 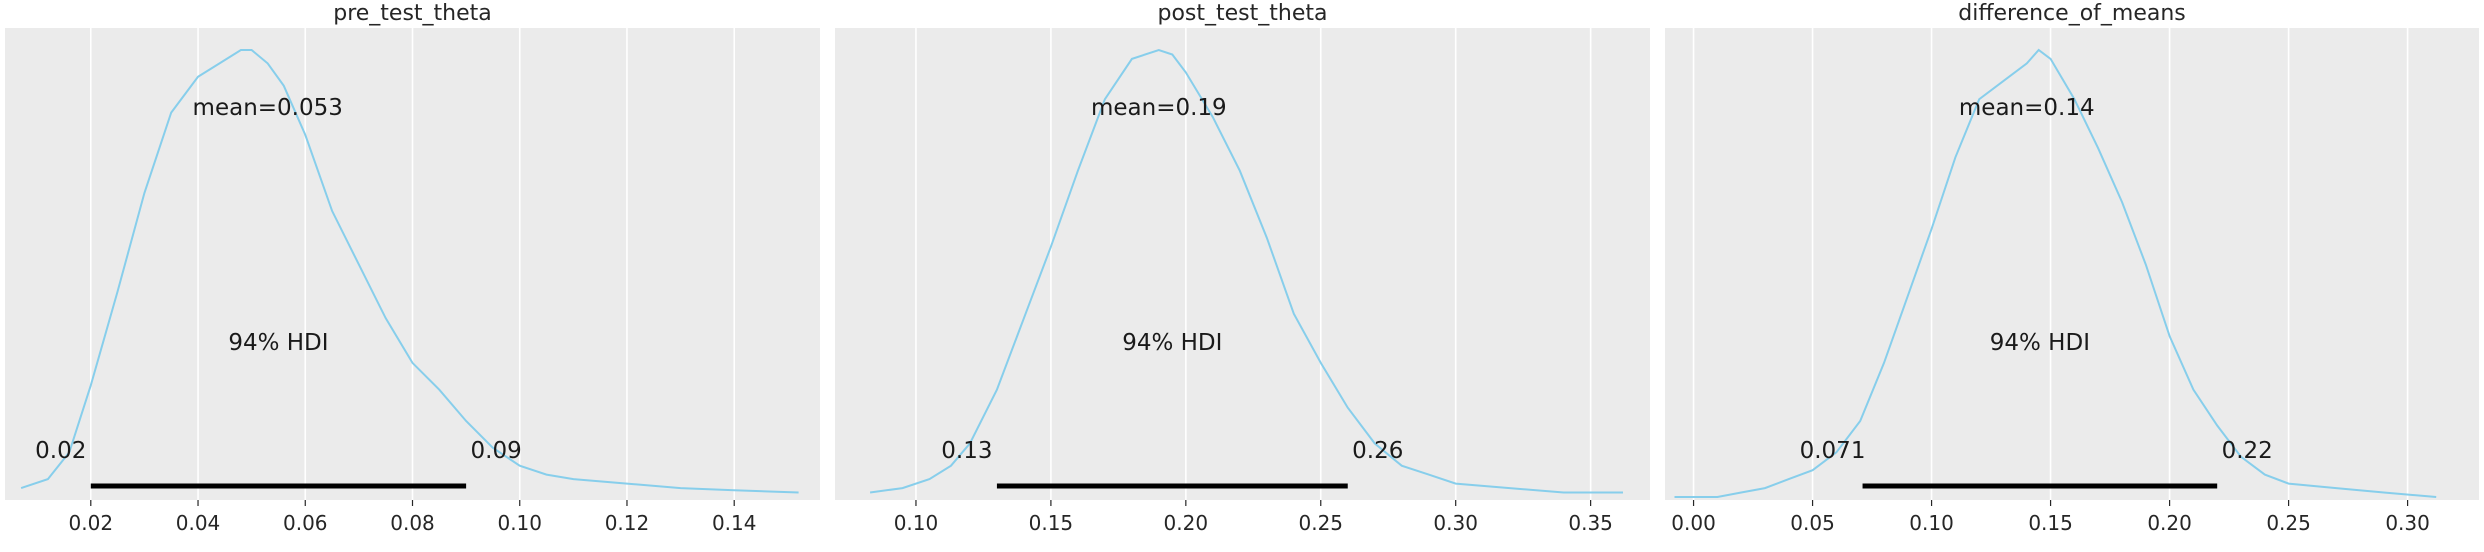 What do you see at coordinates (1243, 13) in the screenshot?
I see `panel-title: post_test_theta` at bounding box center [1243, 13].